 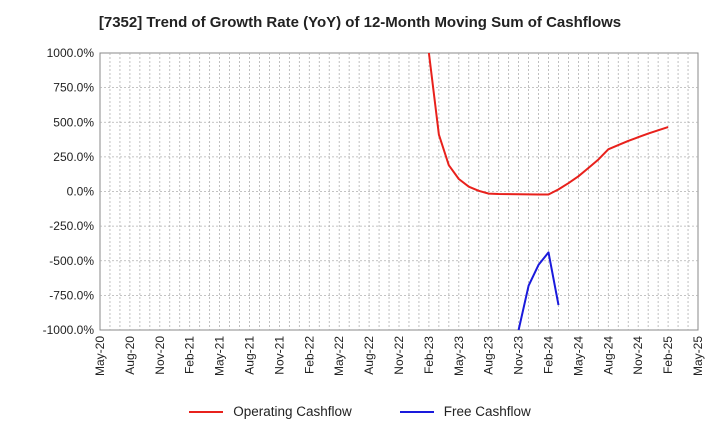 What do you see at coordinates (487, 411) in the screenshot?
I see `legend-label-free: Free Cashflow` at bounding box center [487, 411].